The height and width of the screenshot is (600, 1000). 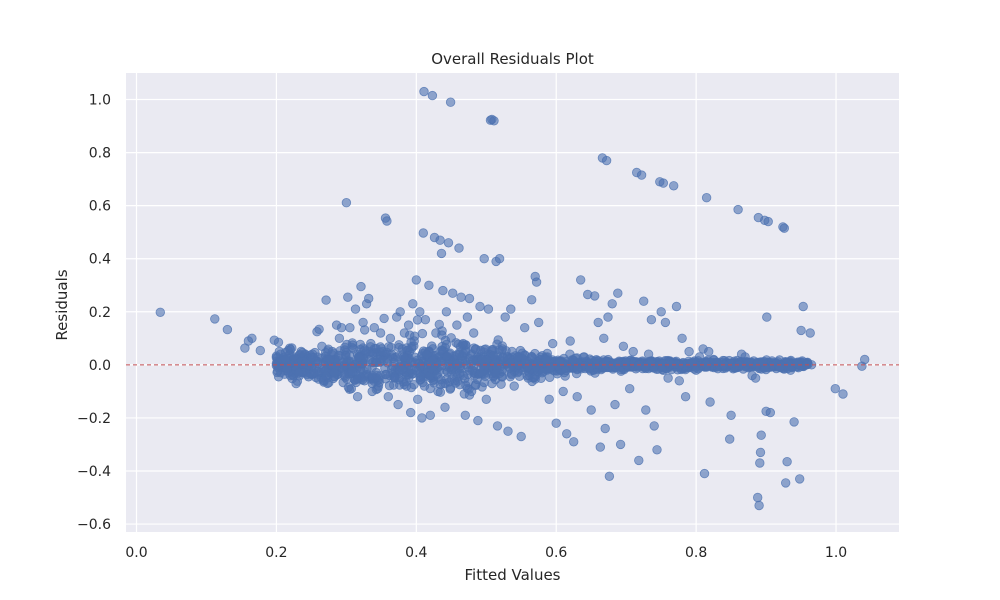 What do you see at coordinates (416, 553) in the screenshot?
I see `x-tick-label: 0.4` at bounding box center [416, 553].